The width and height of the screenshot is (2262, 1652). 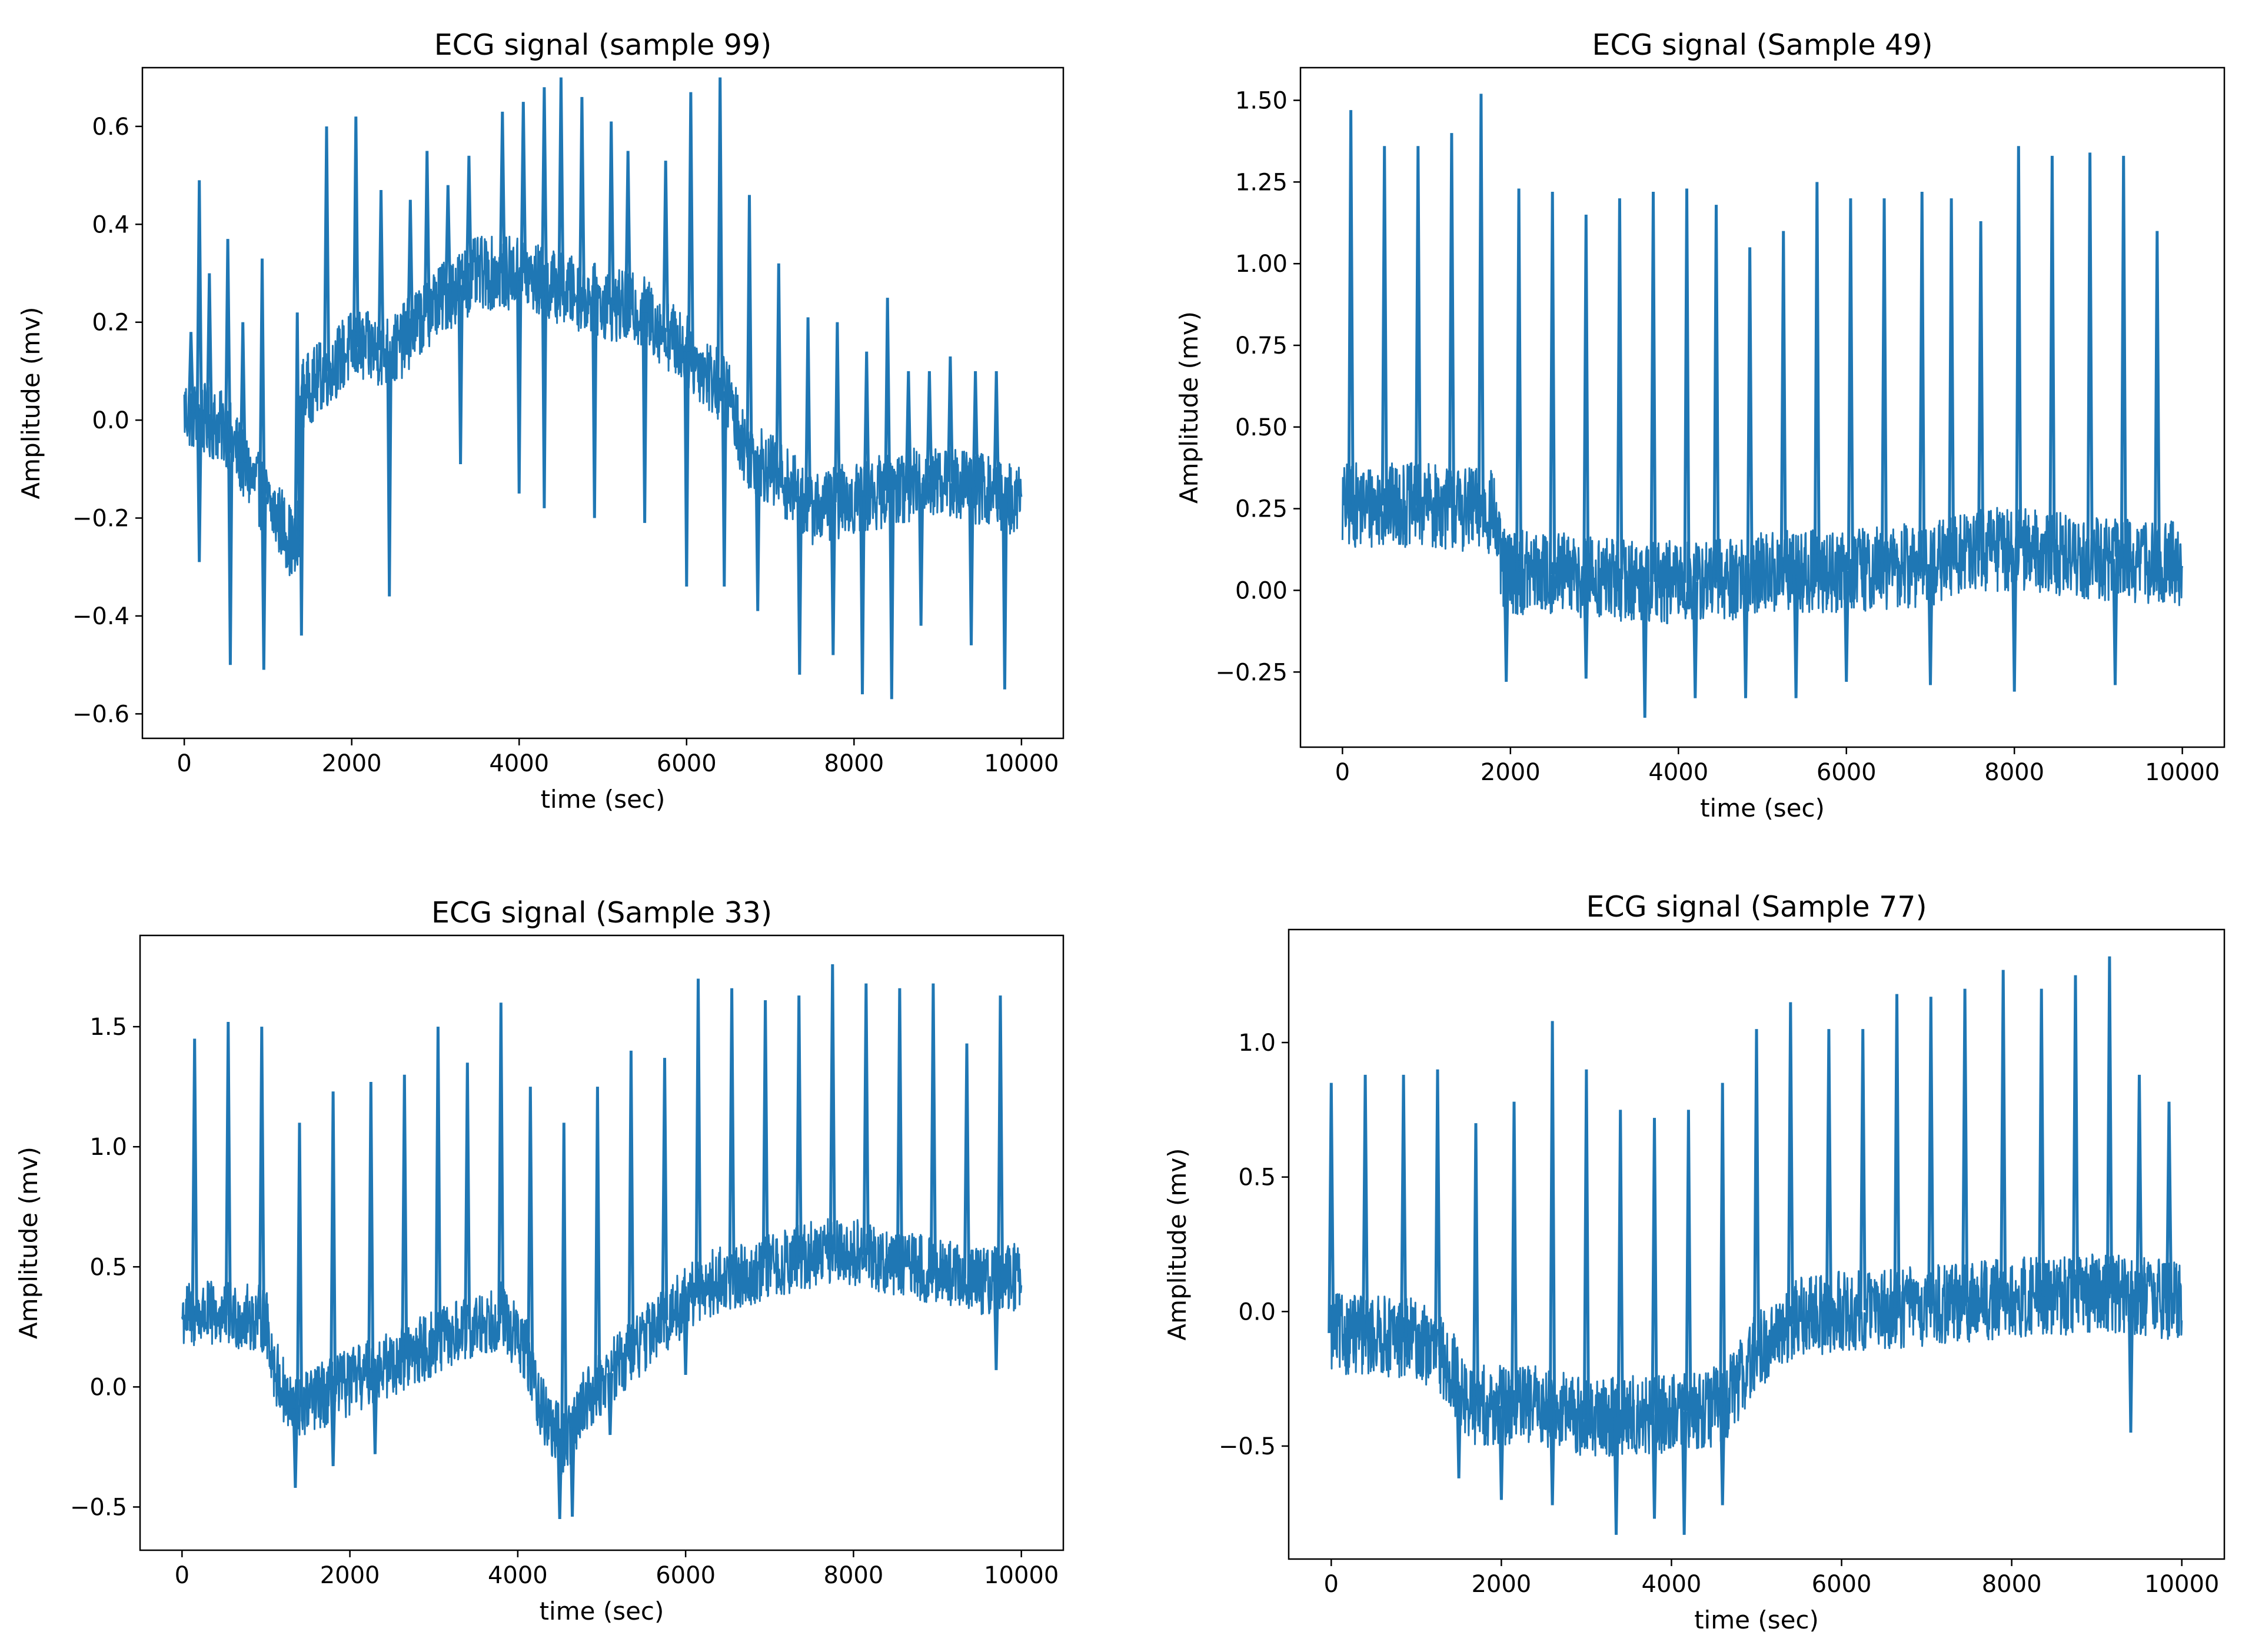 What do you see at coordinates (100, 714) in the screenshot?
I see `y-tick-label: −0.6` at bounding box center [100, 714].